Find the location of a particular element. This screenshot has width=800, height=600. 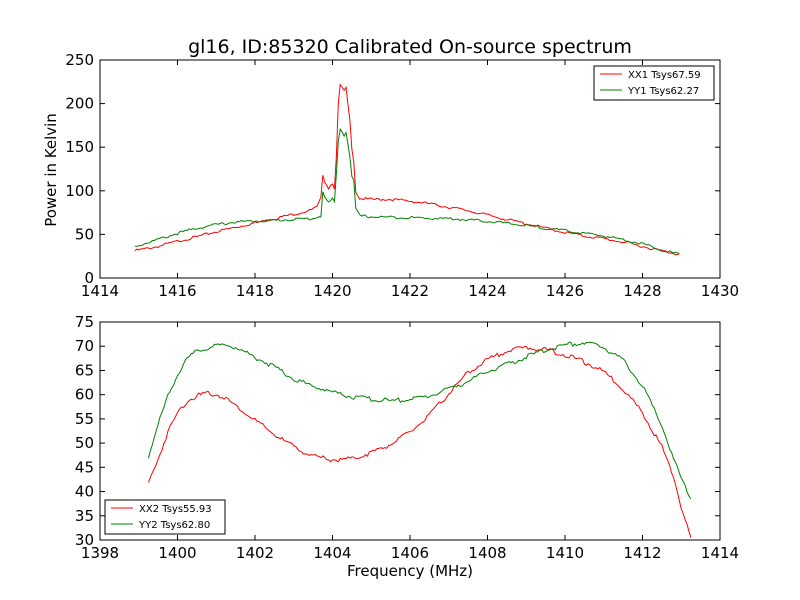

bottom-y-tick-label: 65 is located at coordinates (84, 370).